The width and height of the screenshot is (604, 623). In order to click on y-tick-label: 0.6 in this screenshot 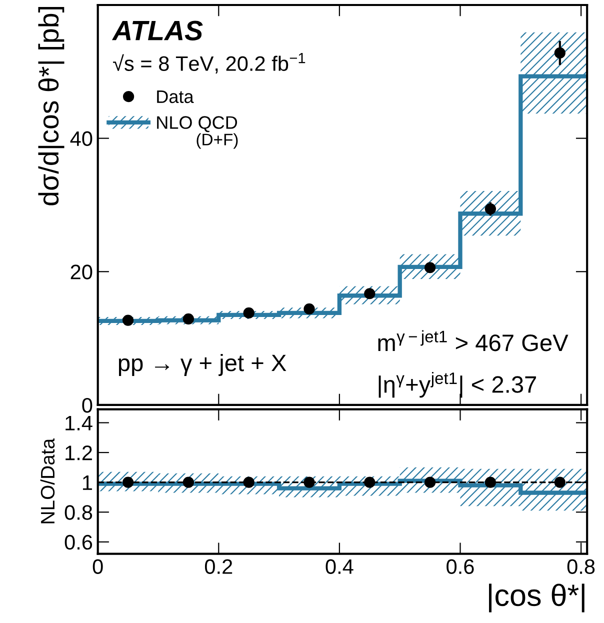, I will do `click(78, 542)`.